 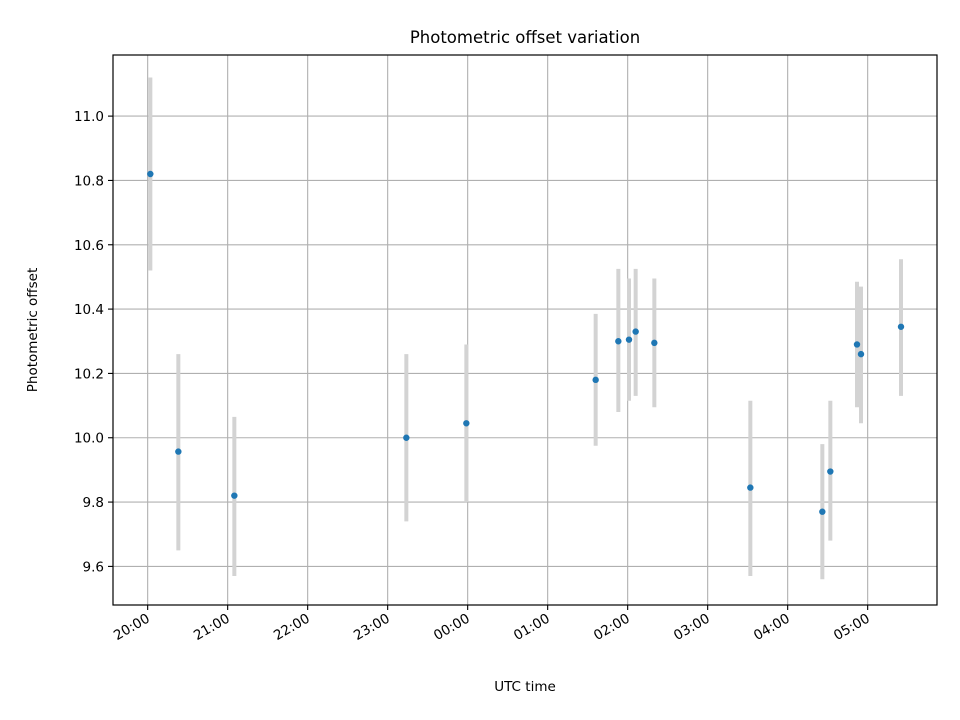 I want to click on y-tick-label: 10.6, so click(x=89, y=246).